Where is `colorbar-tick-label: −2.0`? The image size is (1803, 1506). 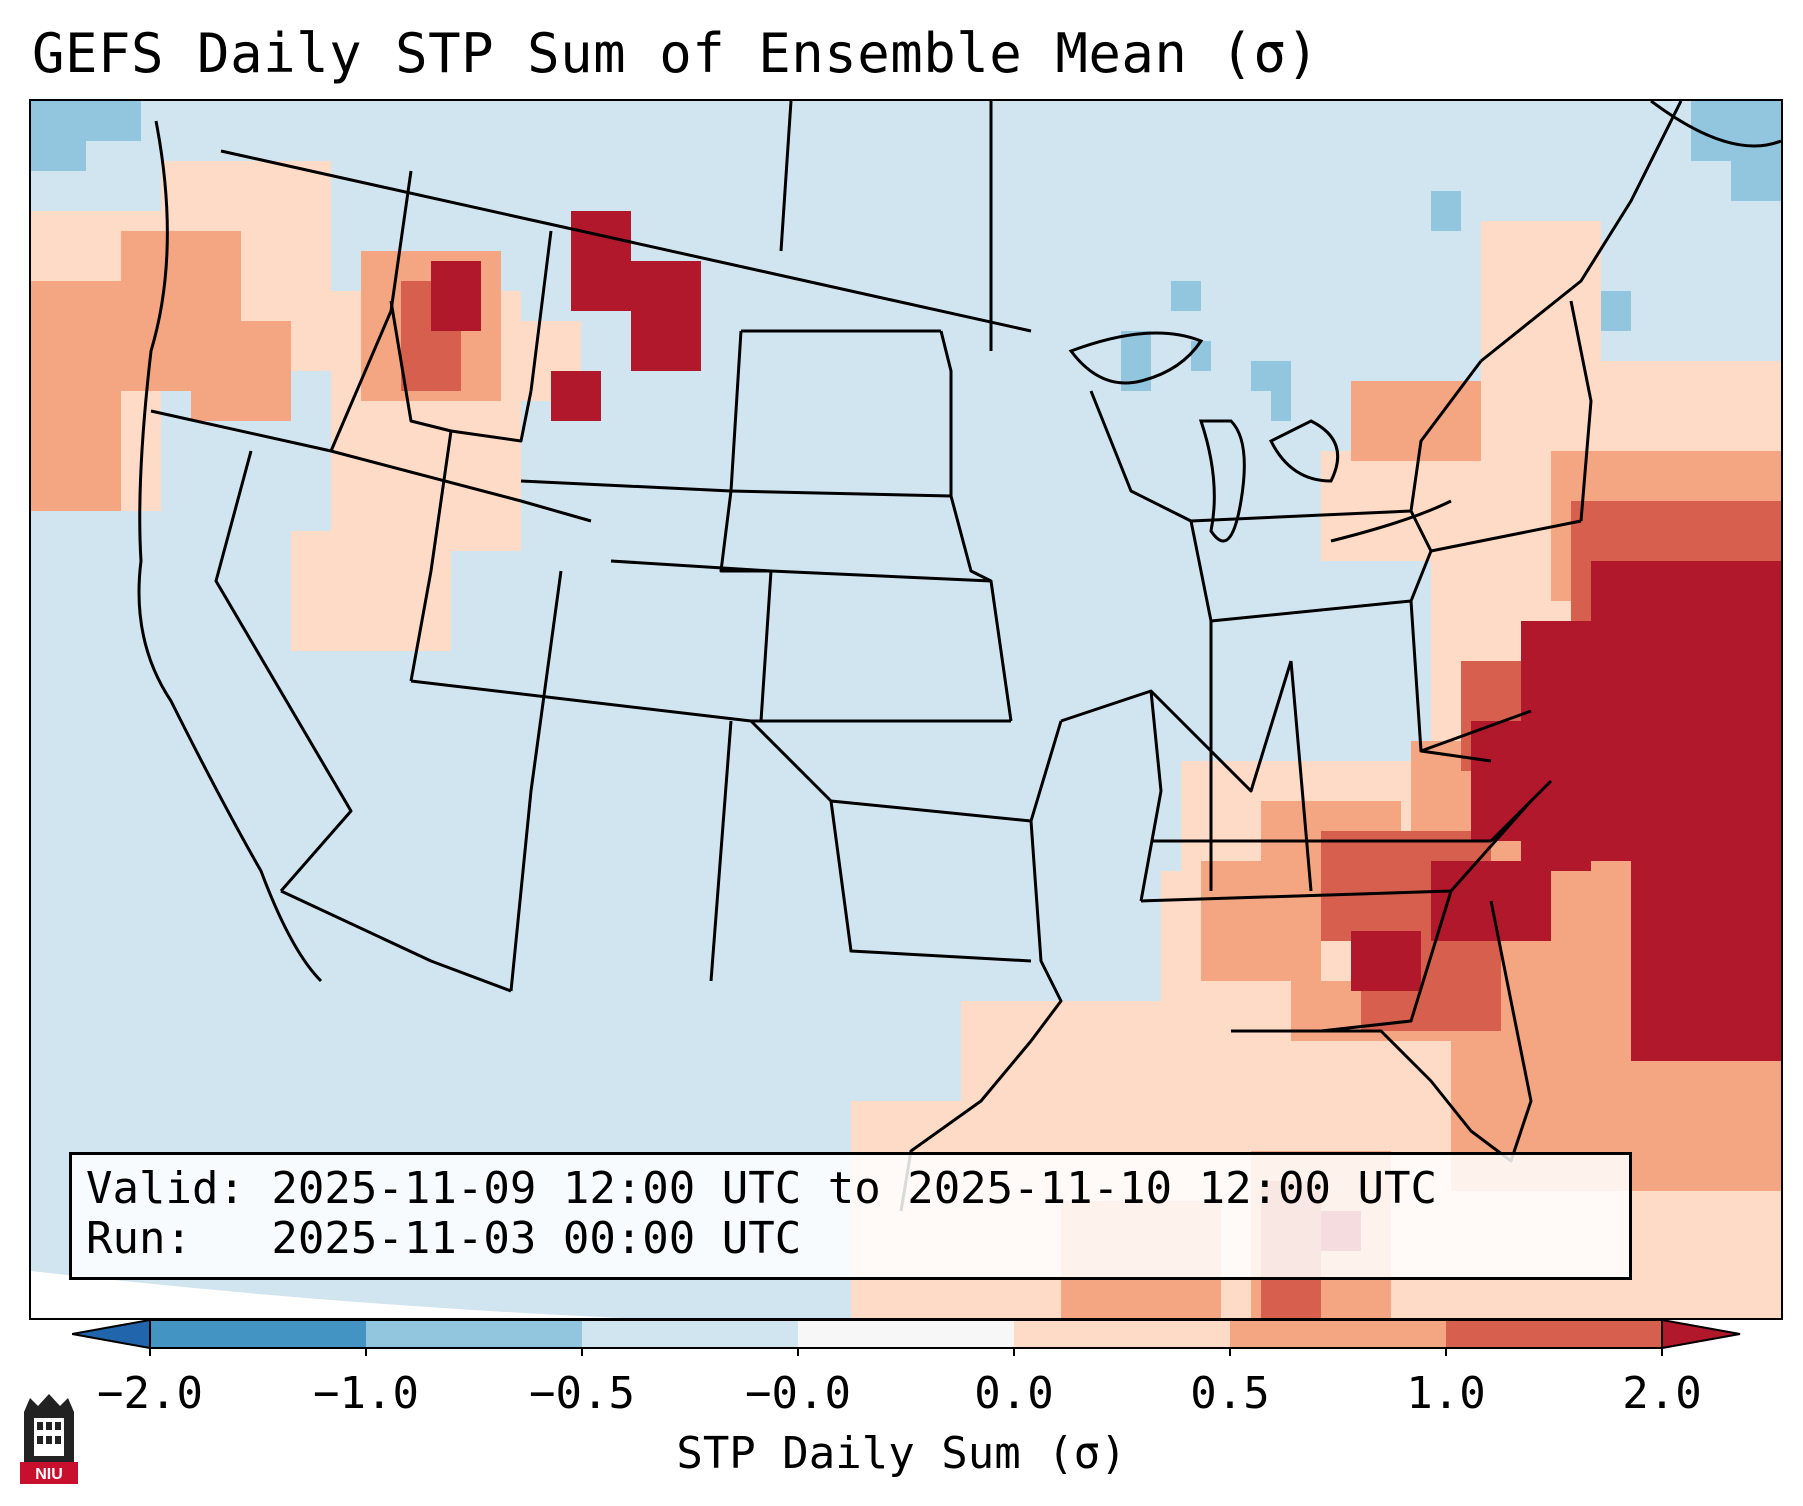 colorbar-tick-label: −2.0 is located at coordinates (150, 1393).